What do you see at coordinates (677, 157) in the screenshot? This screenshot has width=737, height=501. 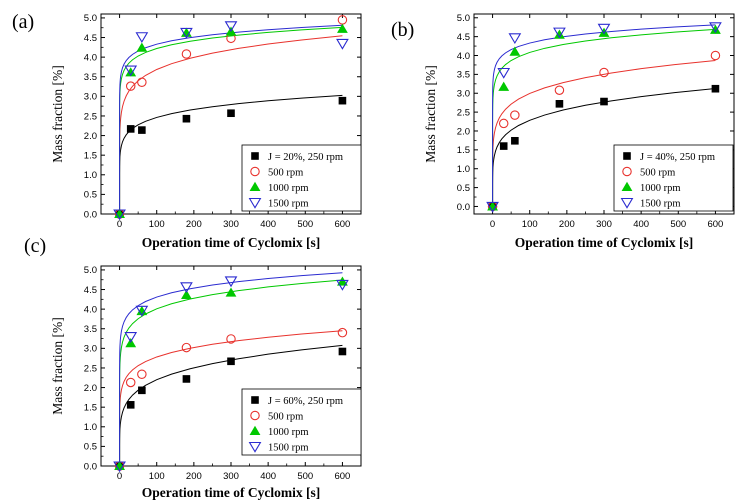 I see `legend-label-series-1: J = 40%, 250 rpm` at bounding box center [677, 157].